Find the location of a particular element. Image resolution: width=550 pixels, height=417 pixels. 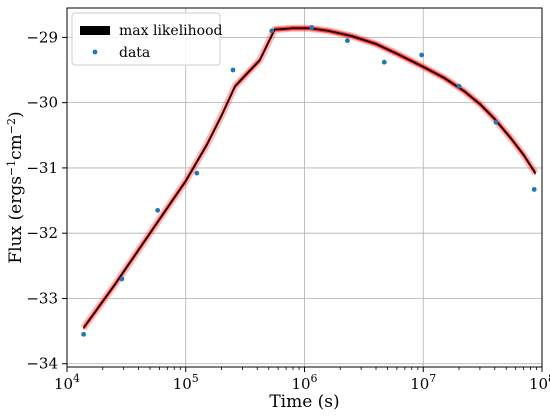

legend-swatch-max-likelihood is located at coordinates (95, 30).